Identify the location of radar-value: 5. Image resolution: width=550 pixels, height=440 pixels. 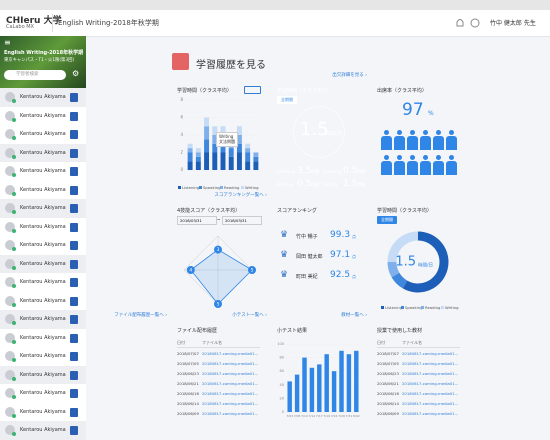
(252, 271).